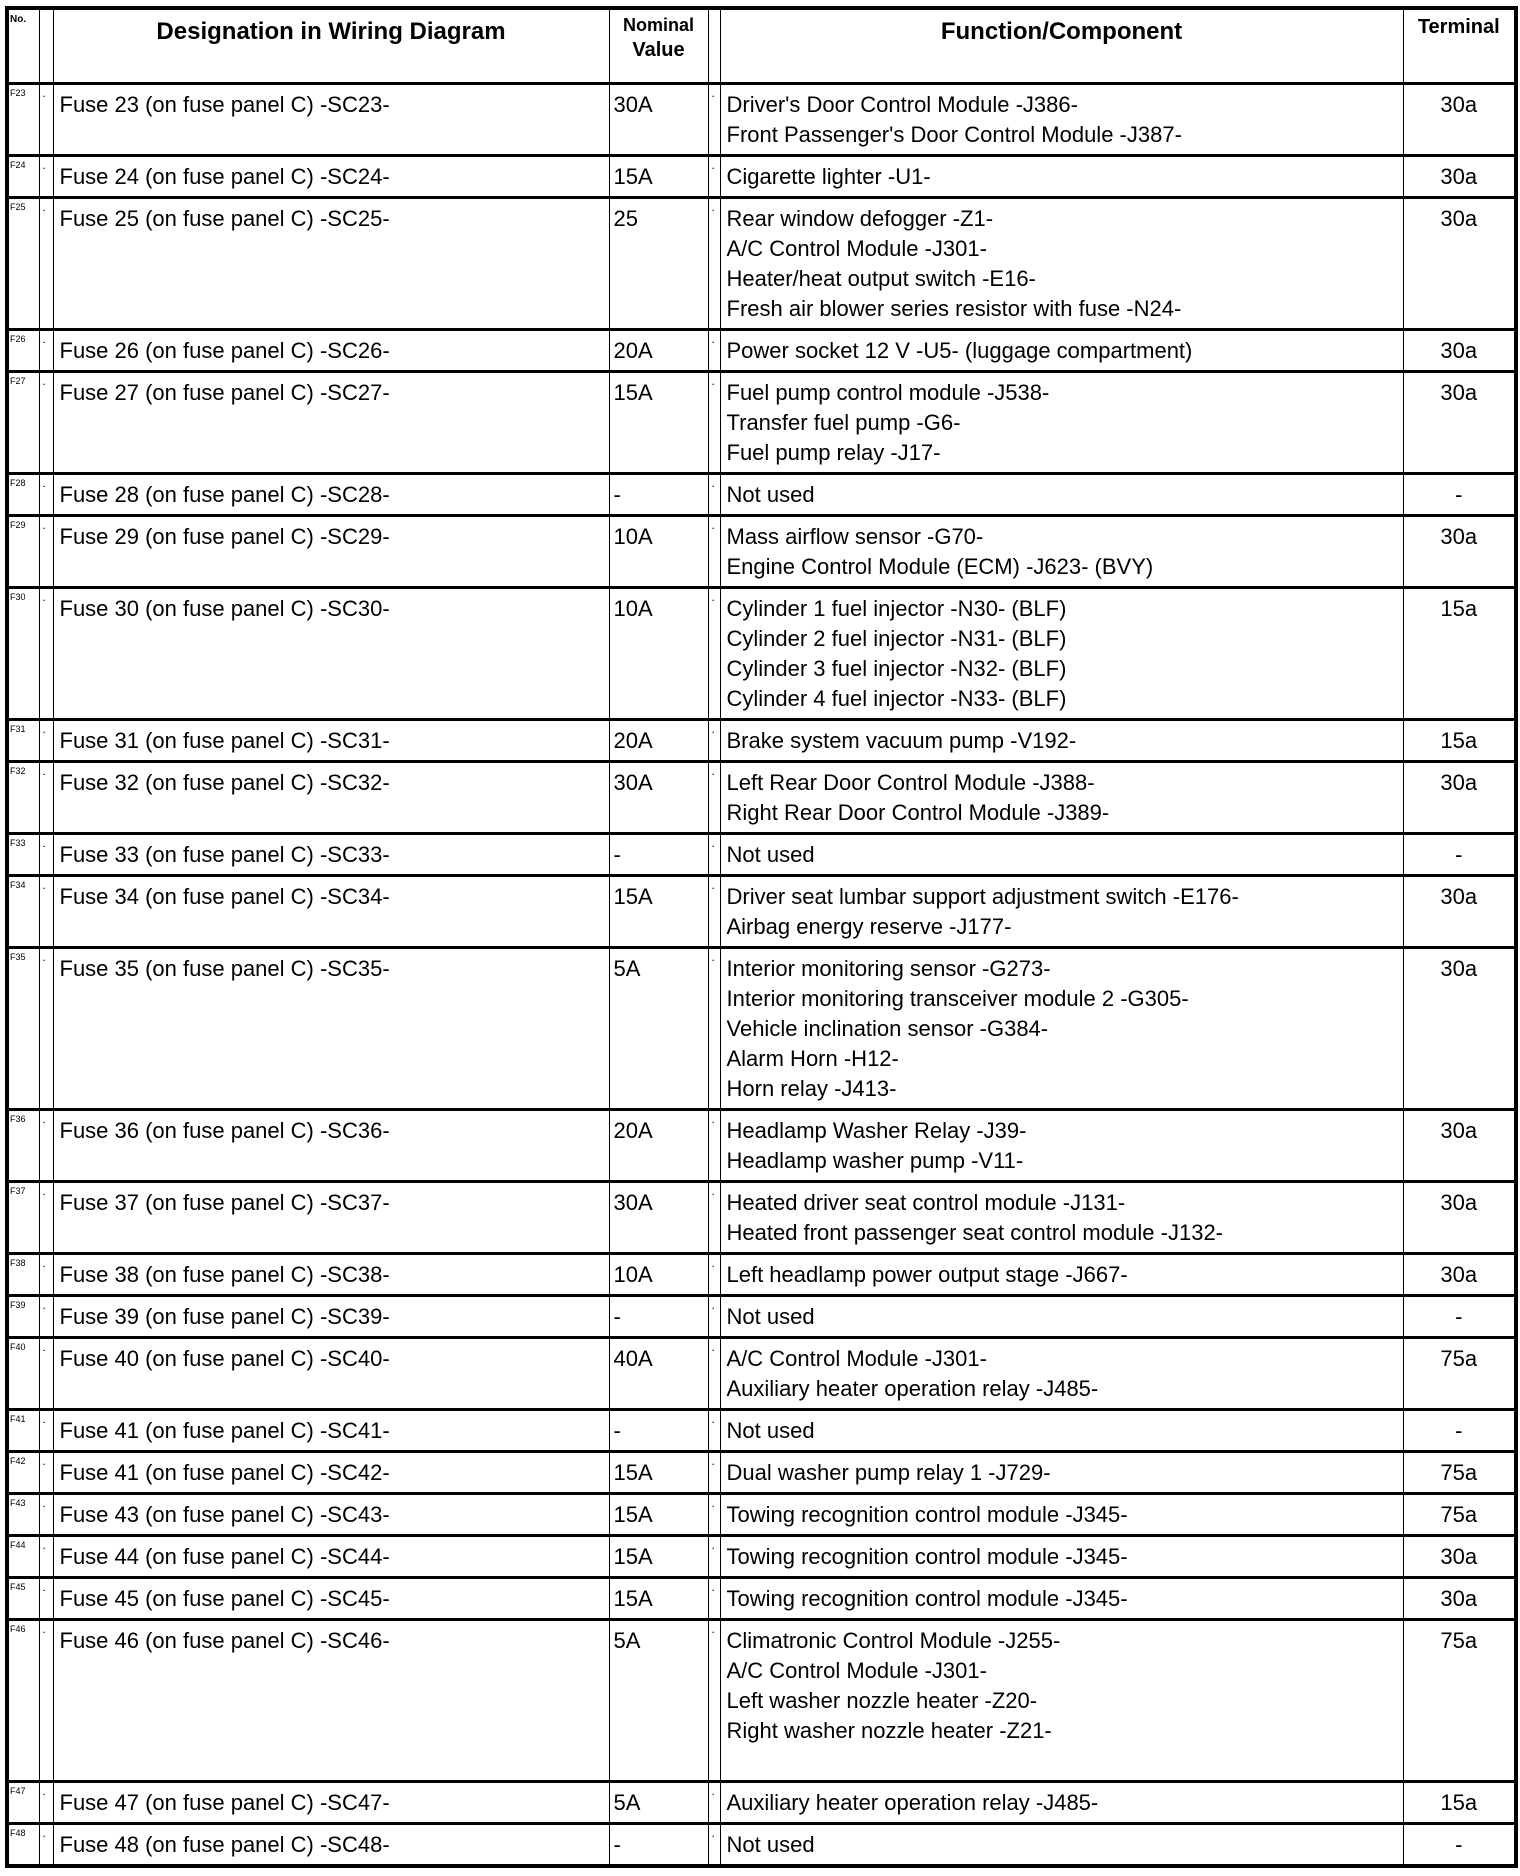 Image resolution: width=1520 pixels, height=1876 pixels. I want to click on terminal-cell: 15a, so click(1459, 1802).